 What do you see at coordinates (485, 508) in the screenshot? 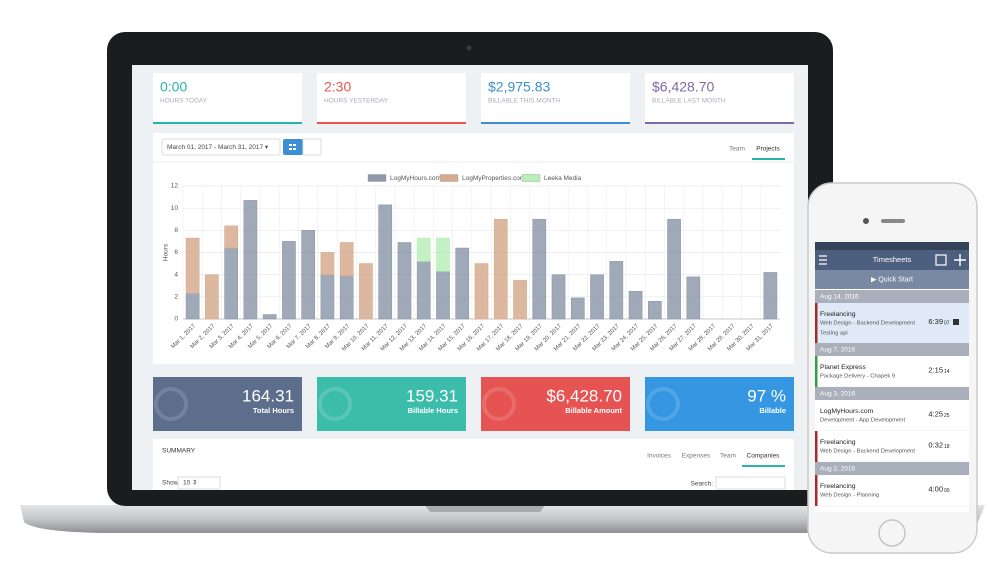
I see `laptop-notch` at bounding box center [485, 508].